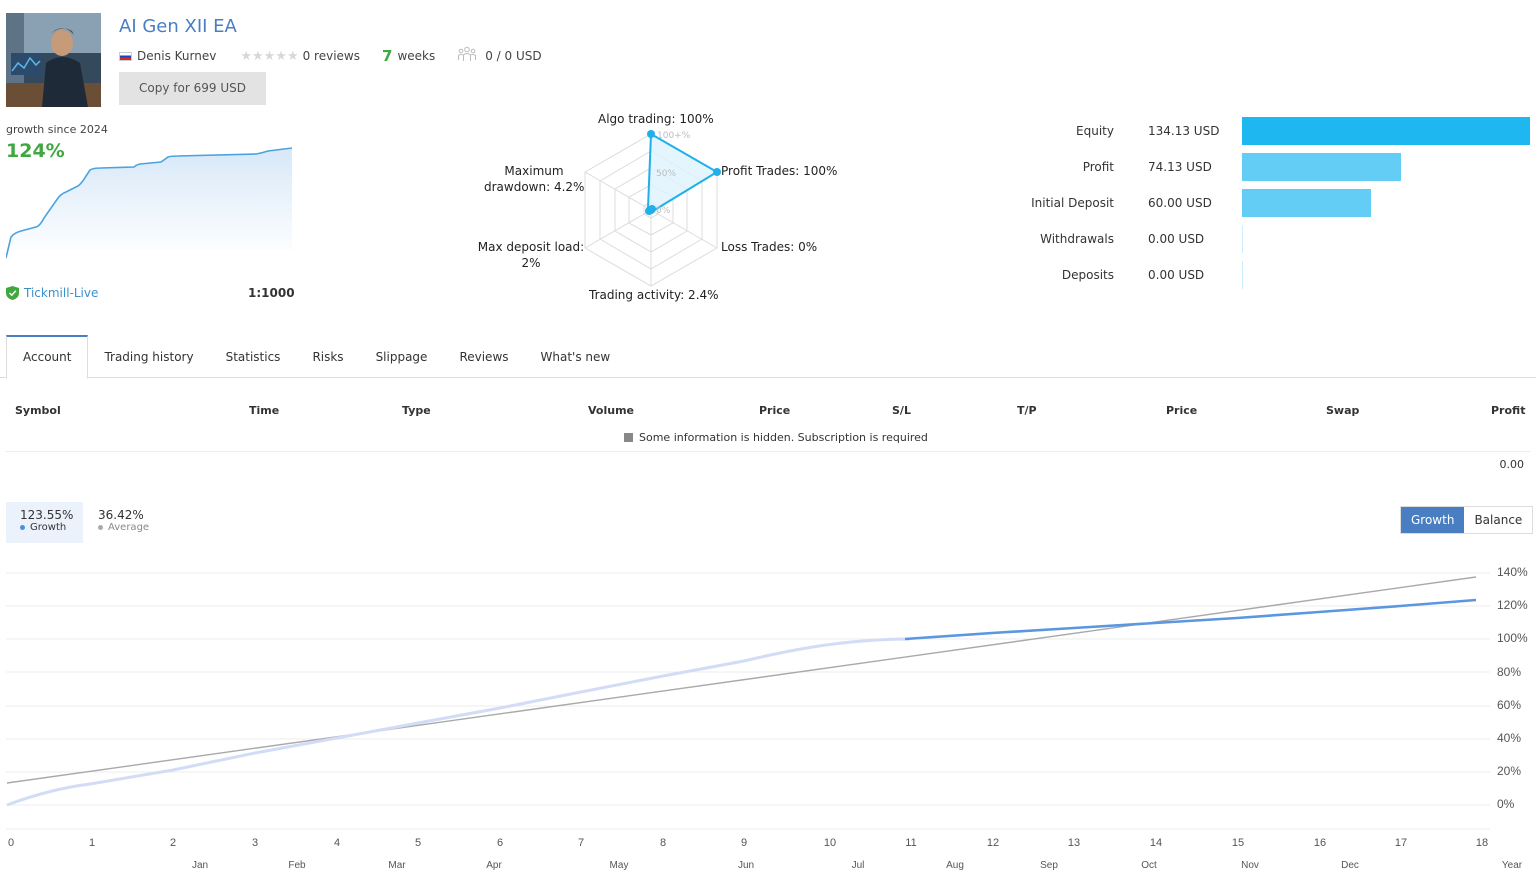 The width and height of the screenshot is (1536, 871). Describe the element at coordinates (458, 722) in the screenshot. I see `growth-history-line` at that location.